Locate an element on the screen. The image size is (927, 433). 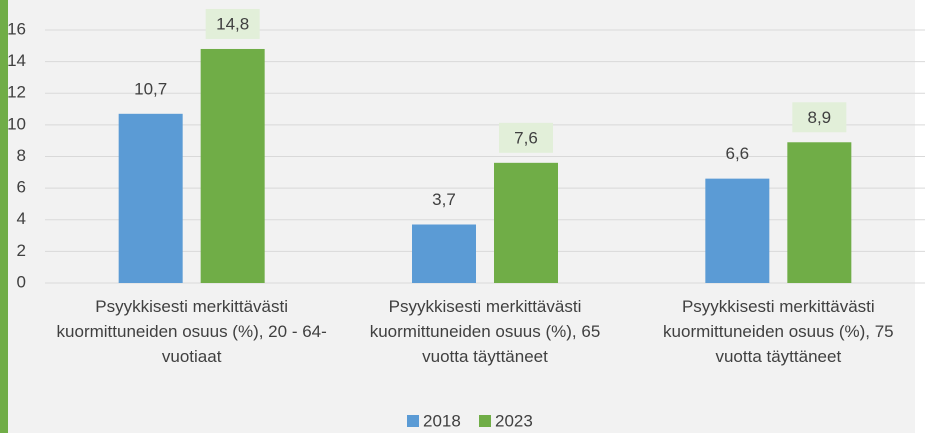
value-label: 8,9 is located at coordinates (820, 117).